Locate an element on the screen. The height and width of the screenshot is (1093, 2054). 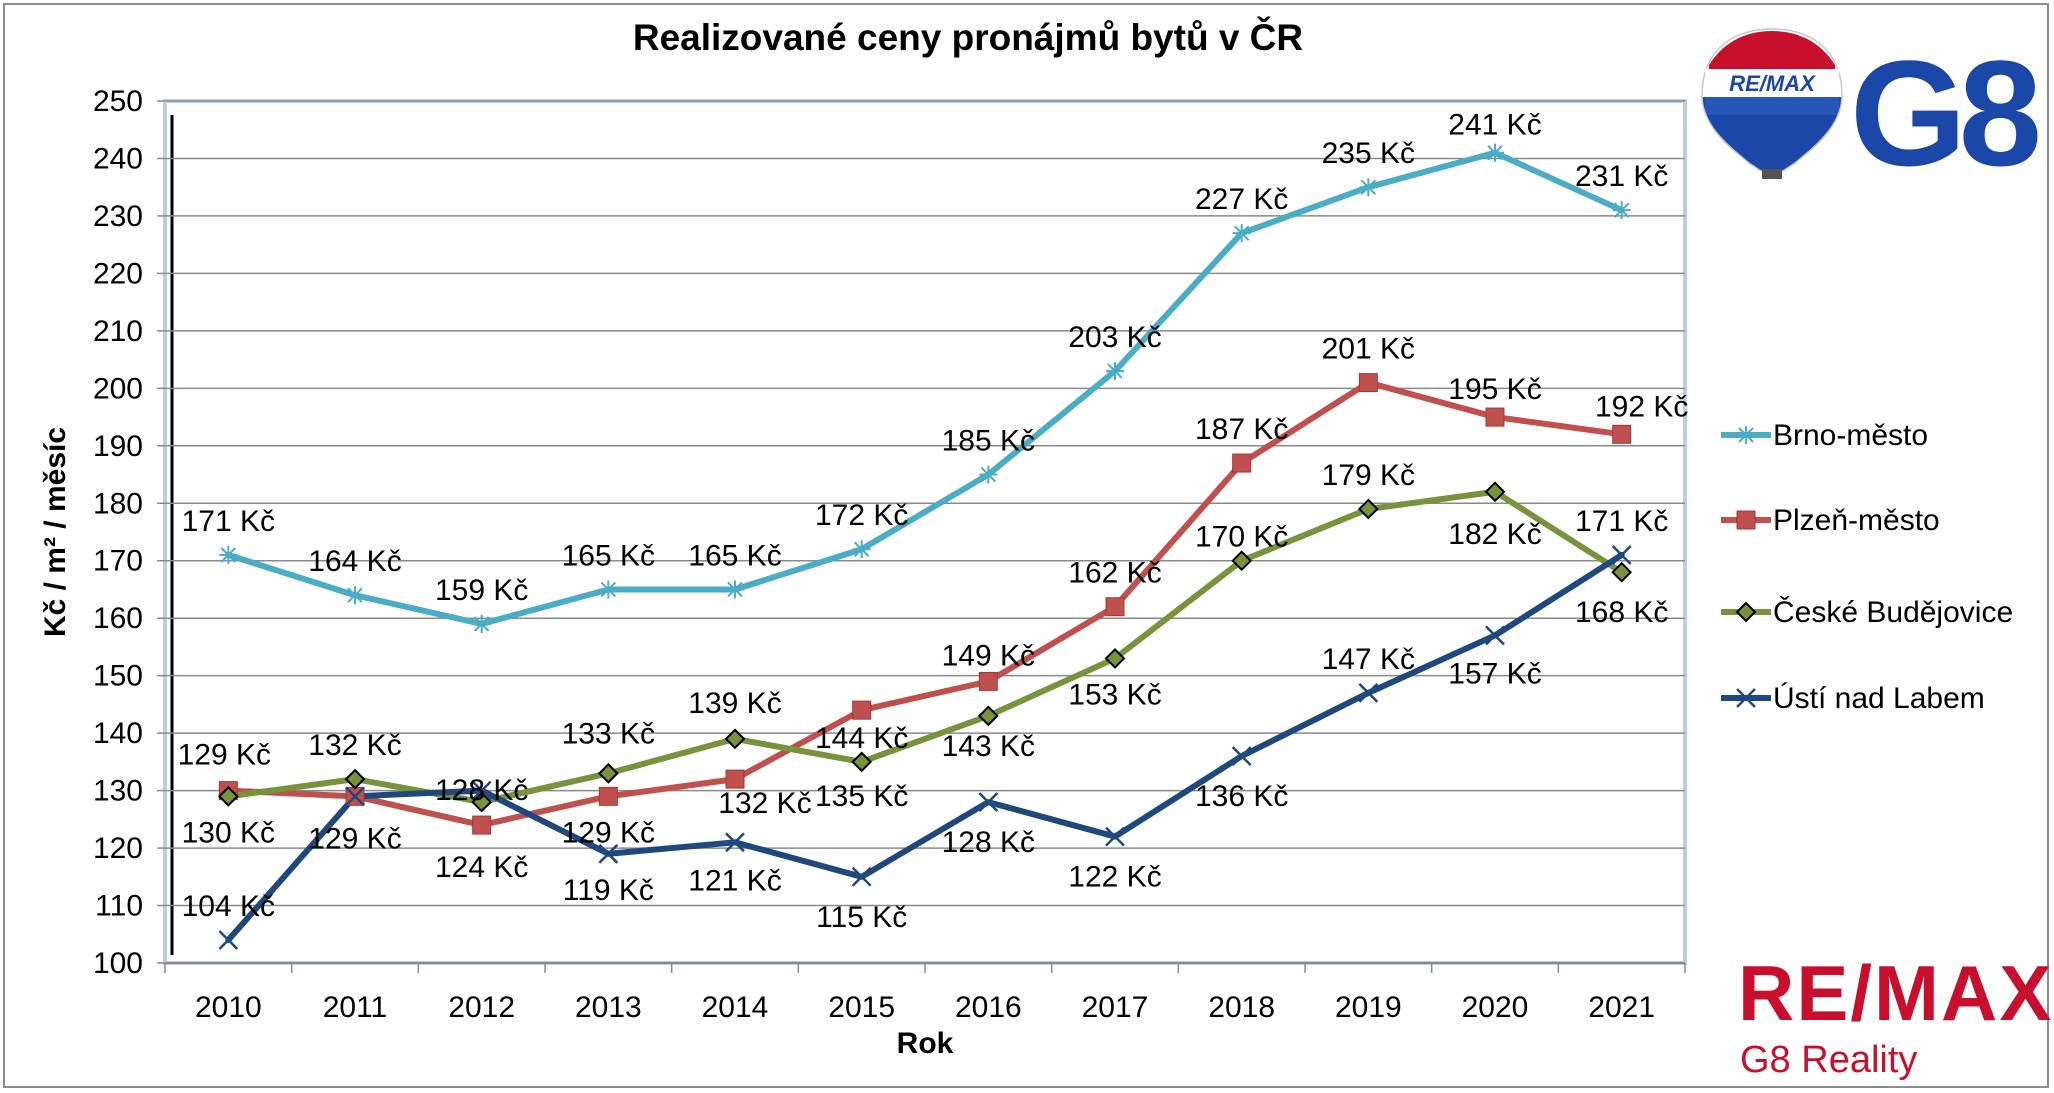
balloon-text: RE/MAX is located at coordinates (1772, 83).